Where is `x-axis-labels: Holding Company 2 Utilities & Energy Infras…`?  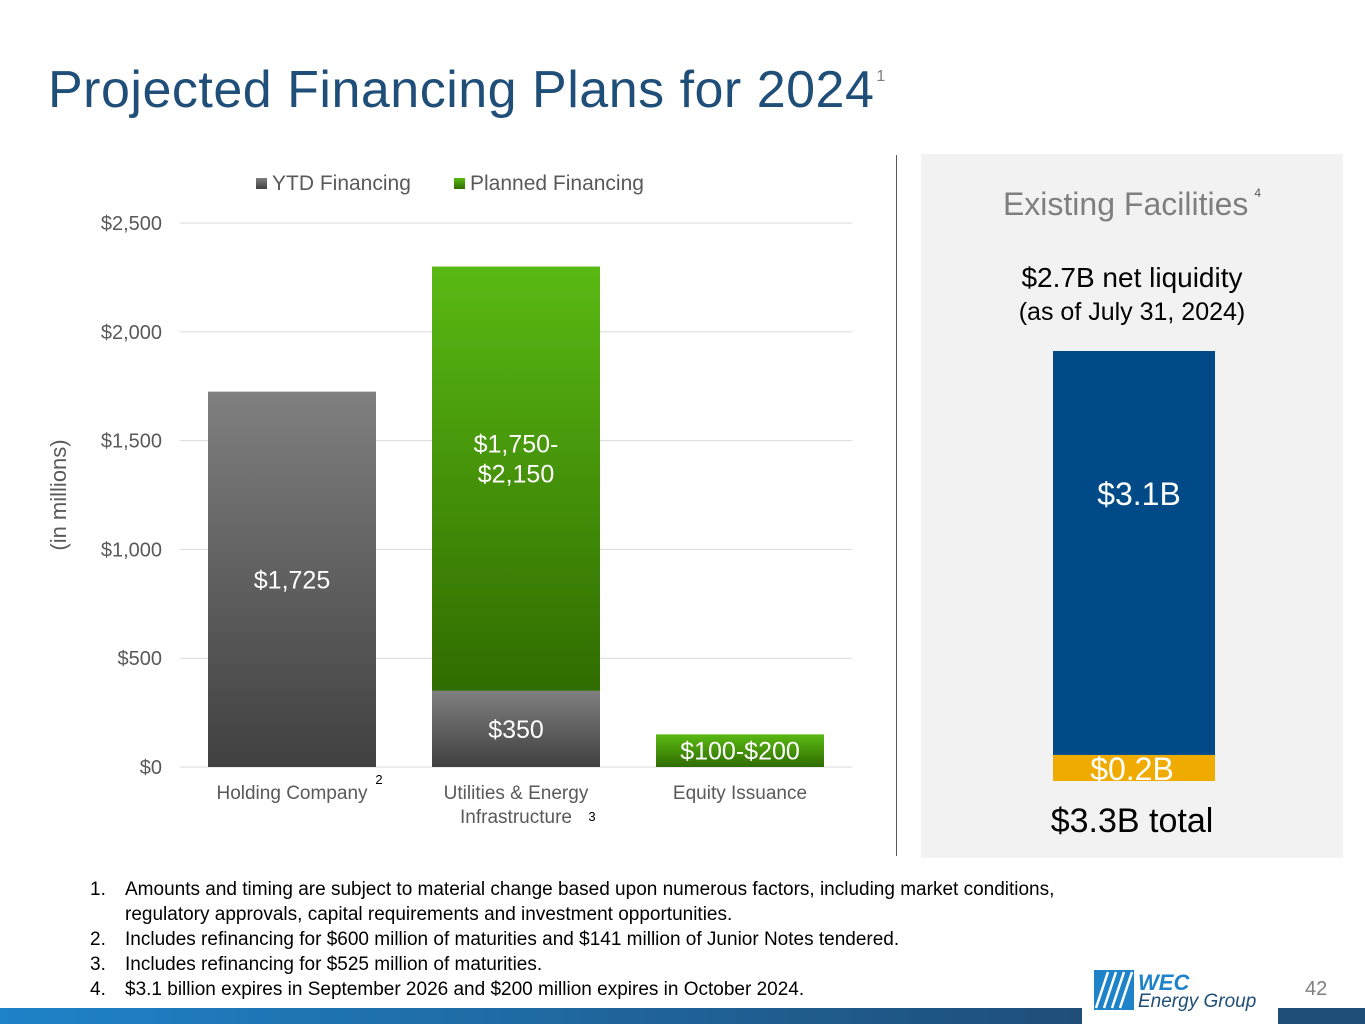 x-axis-labels: Holding Company 2 Utilities & Energy Infras… is located at coordinates (511, 800).